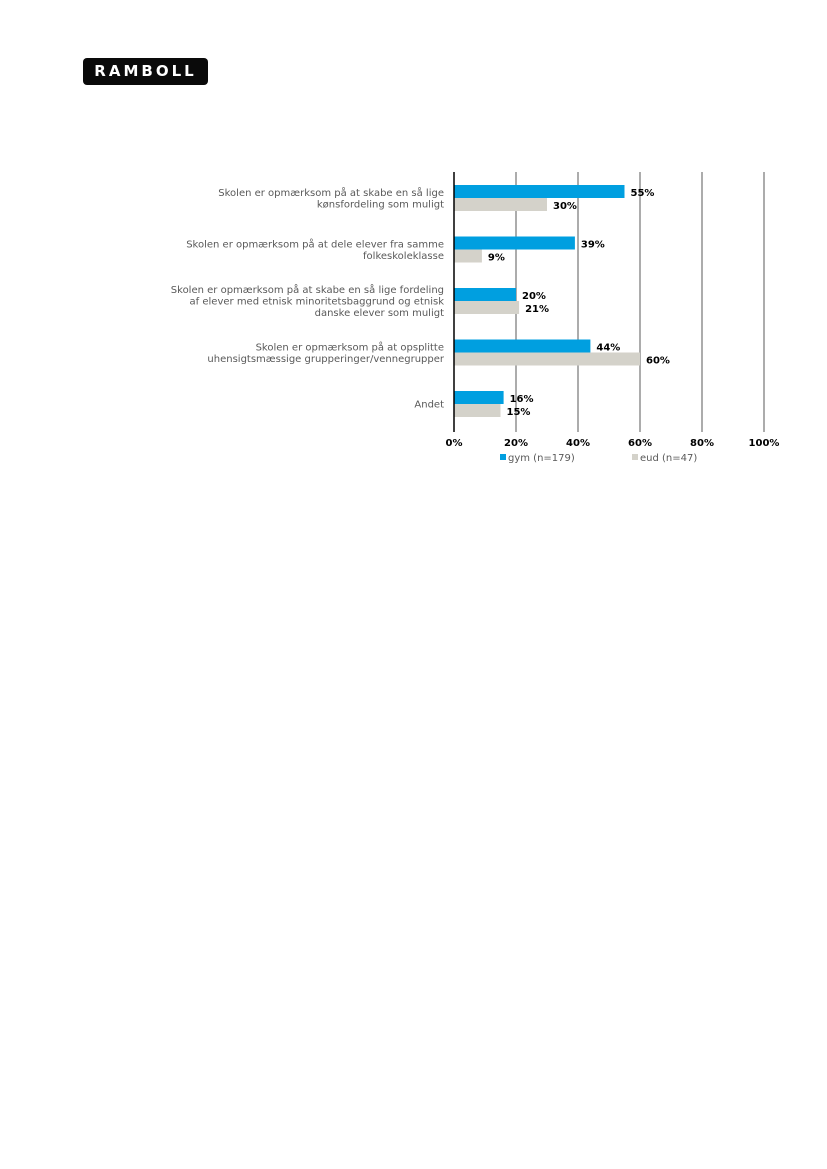 Image resolution: width=827 pixels, height=1169 pixels. I want to click on data-label: 44%, so click(608, 348).